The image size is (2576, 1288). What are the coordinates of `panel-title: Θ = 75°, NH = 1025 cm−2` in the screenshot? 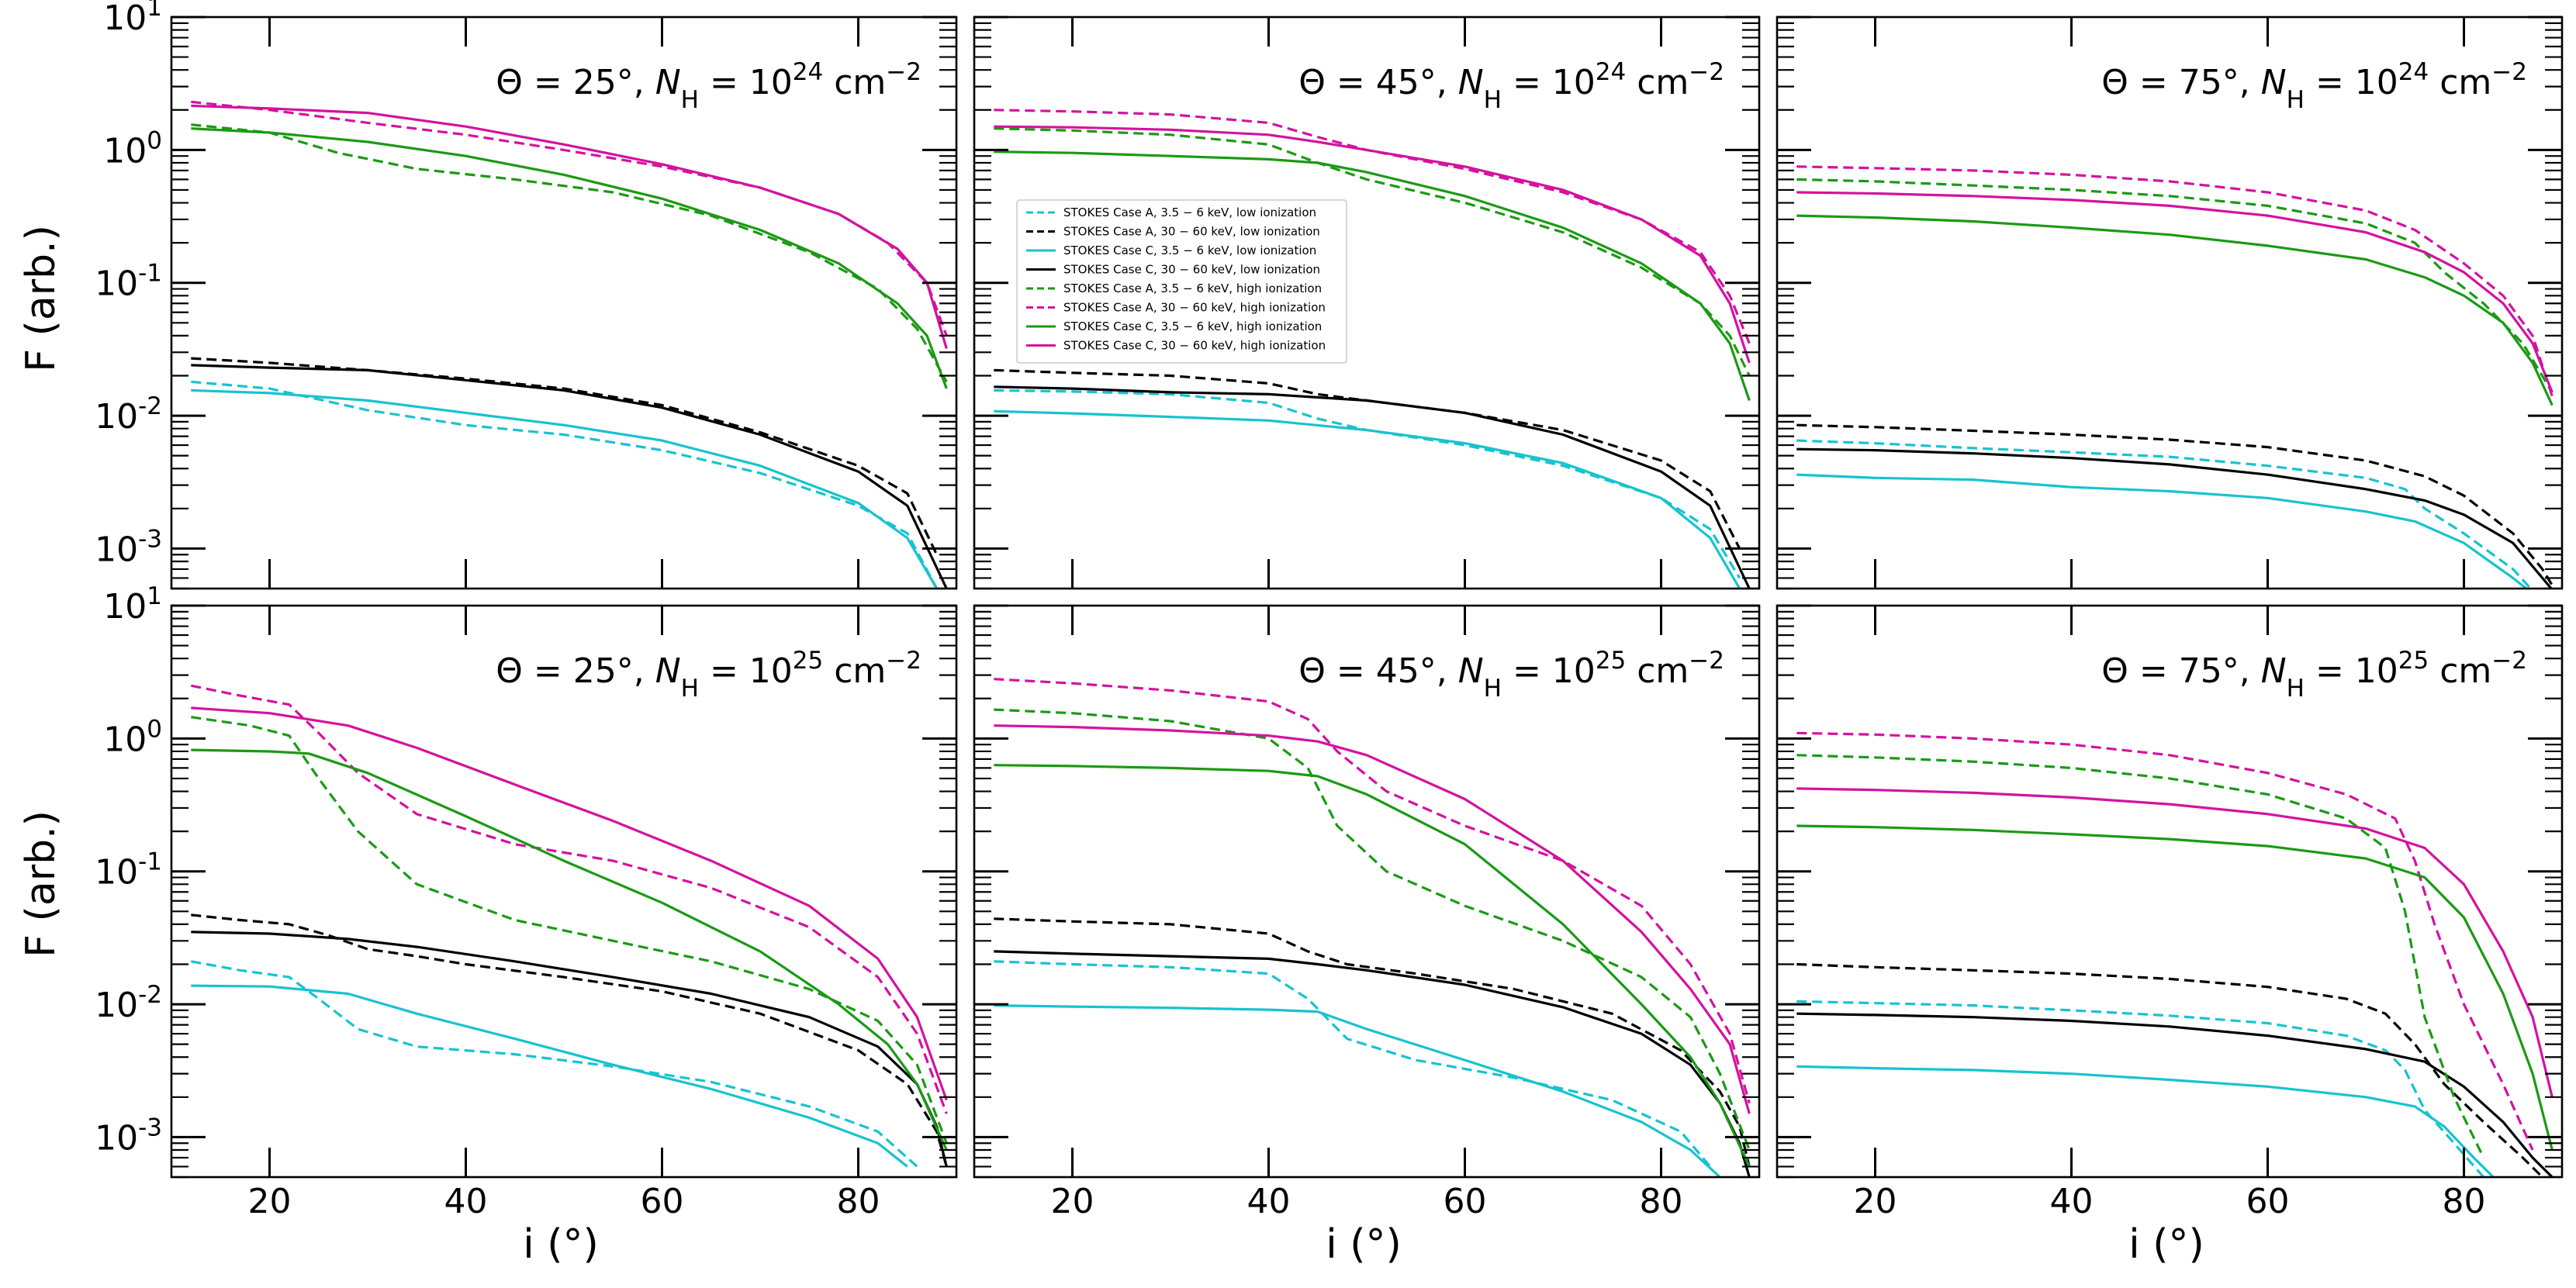 It's located at (2314, 675).